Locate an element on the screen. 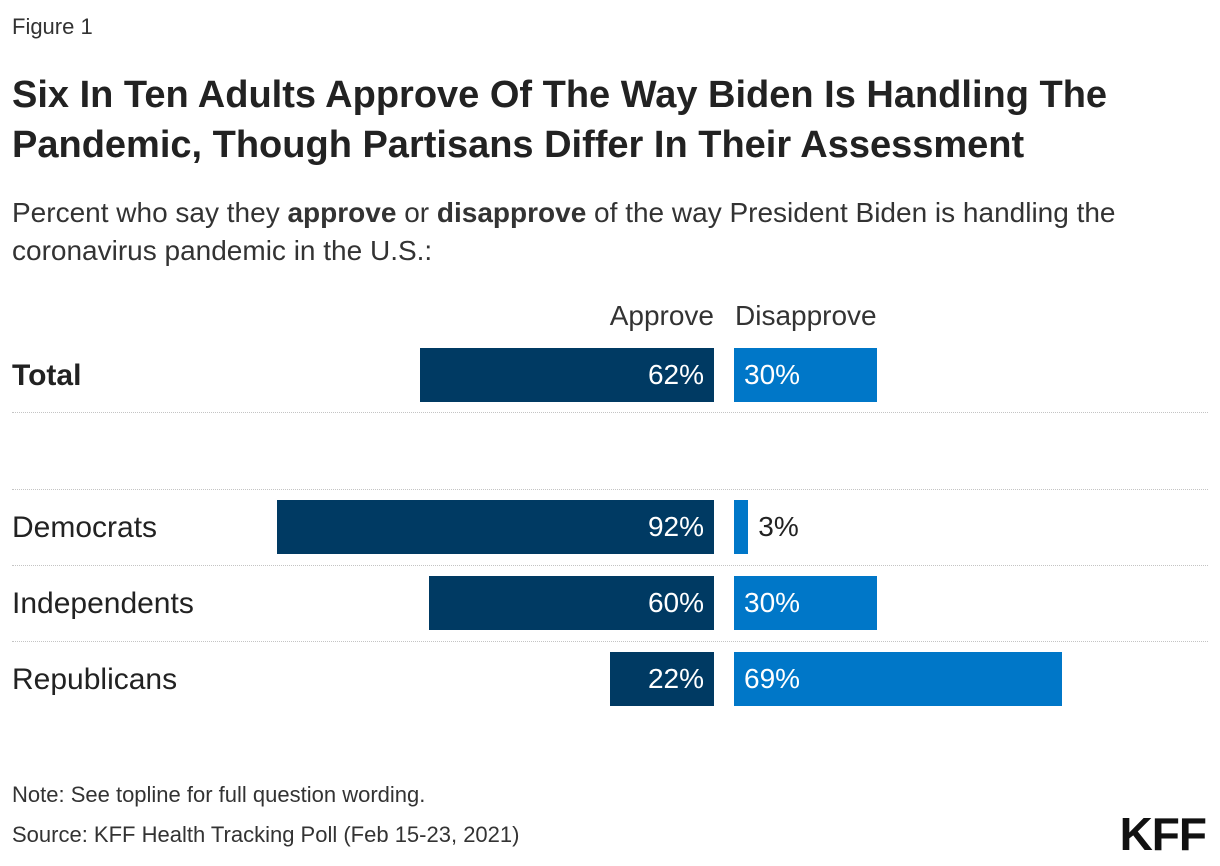  kff-logo: KFF is located at coordinates (1163, 834).